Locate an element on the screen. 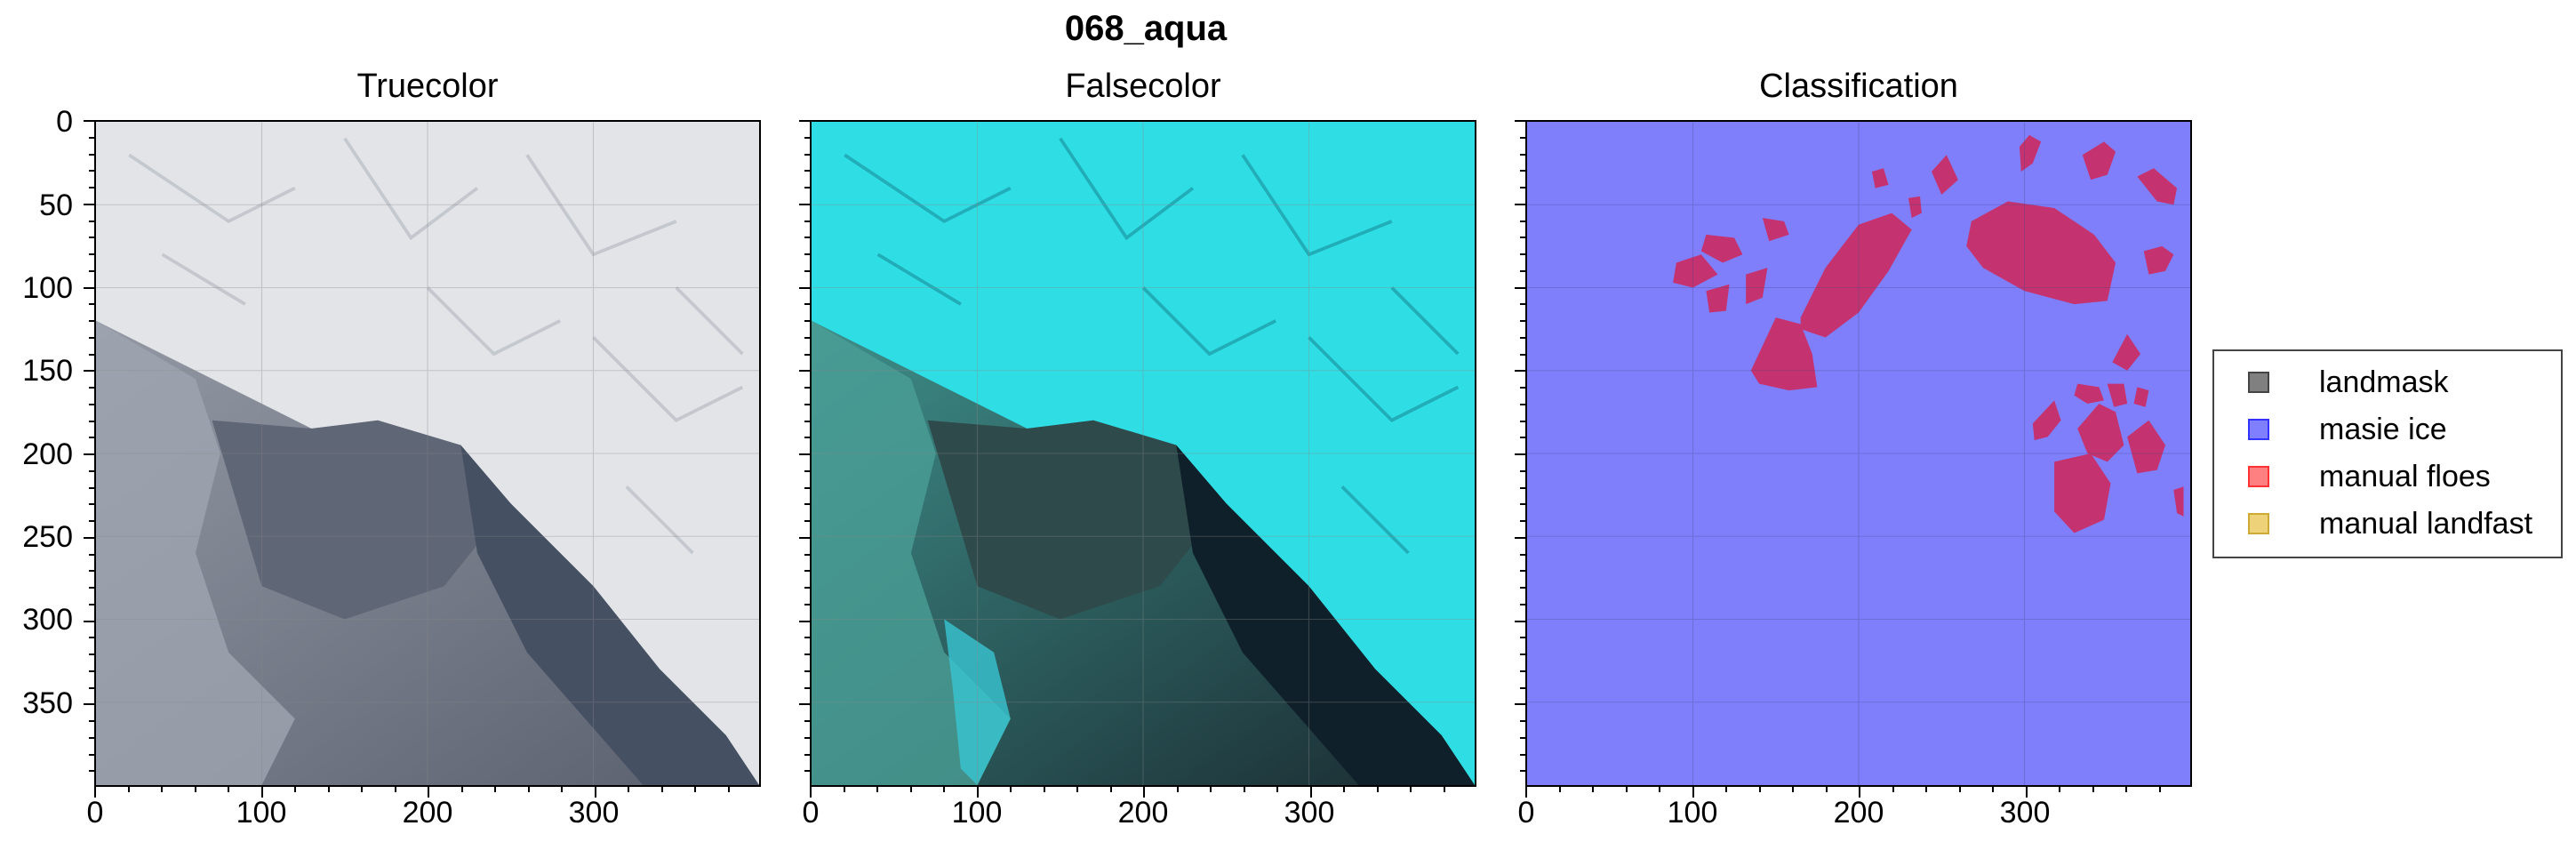  legend-label: manual floes is located at coordinates (2405, 476).